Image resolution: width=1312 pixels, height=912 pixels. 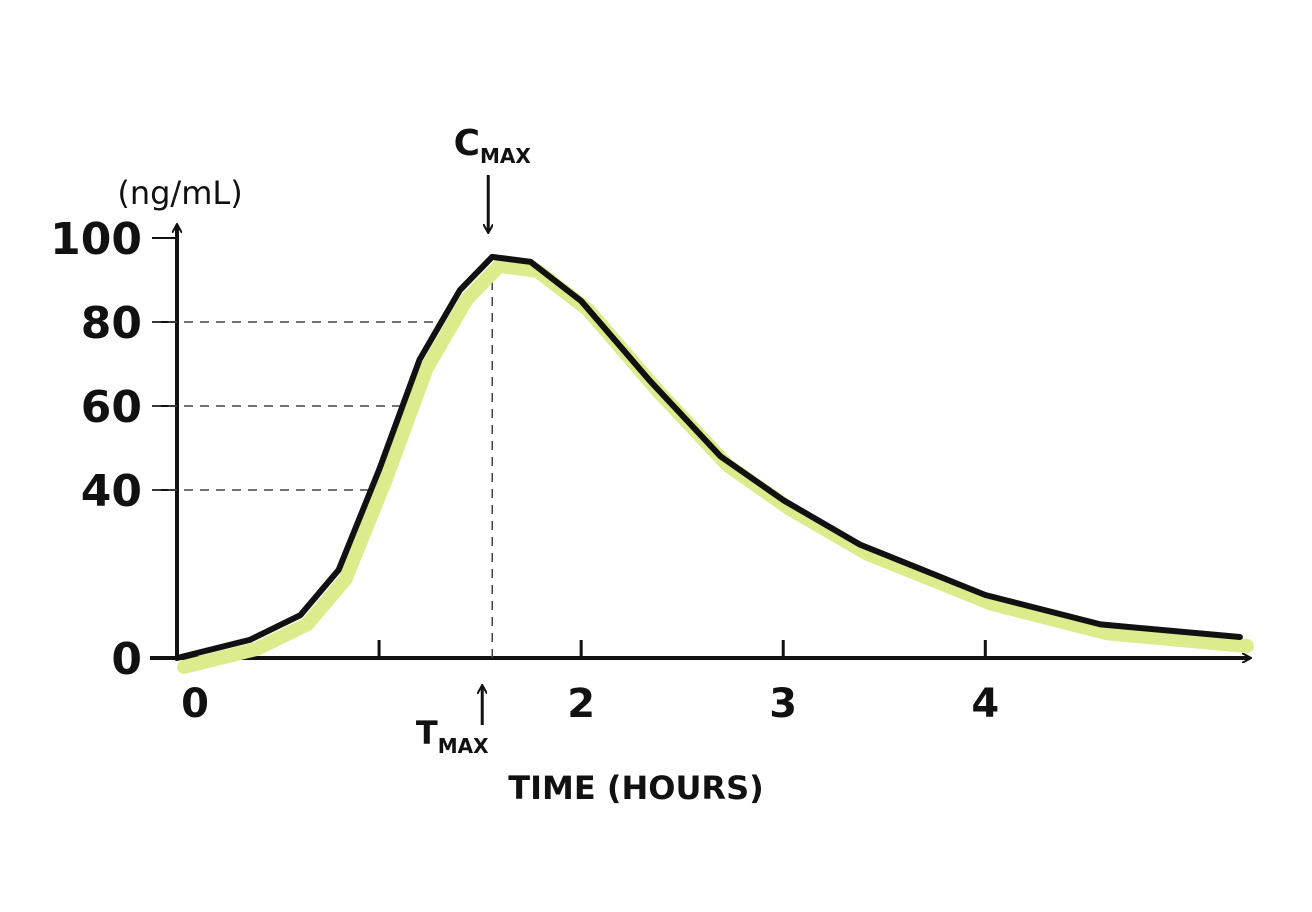 I want to click on tmax-text: T, so click(x=427, y=733).